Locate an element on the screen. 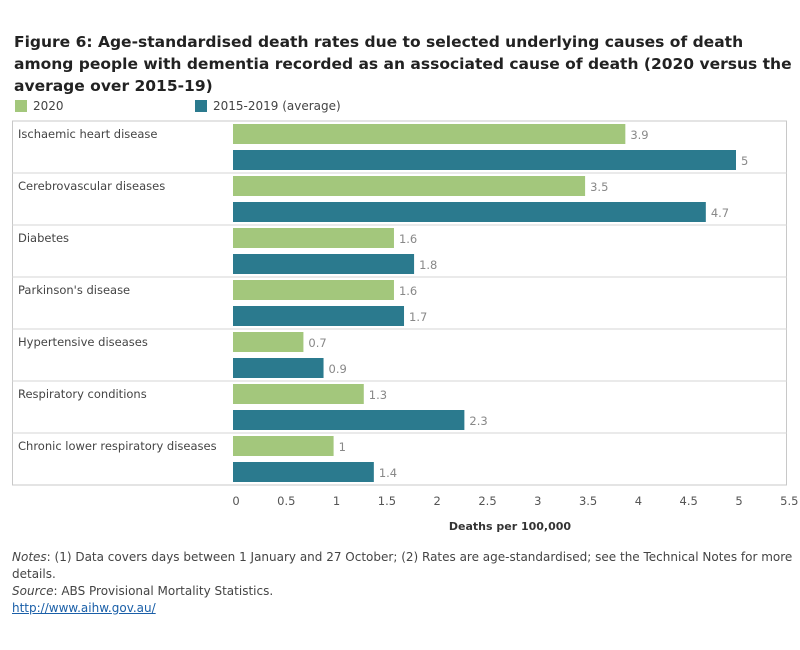  x-tick-label: 1.5 is located at coordinates (387, 501).